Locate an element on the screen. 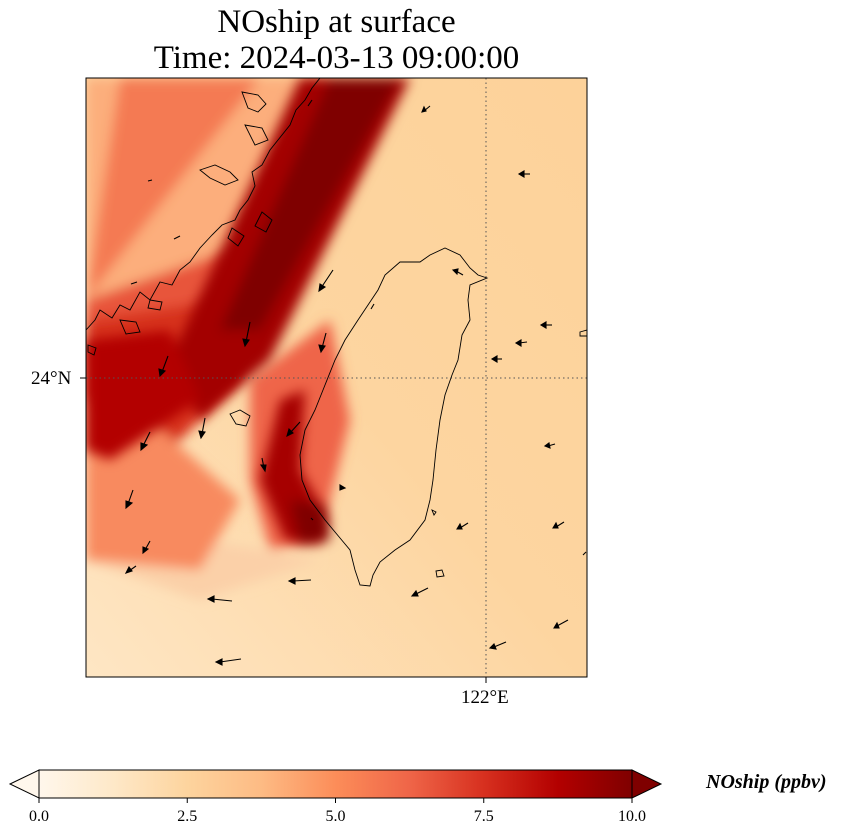 This screenshot has height=836, width=842. colorbar-body is located at coordinates (335, 784).